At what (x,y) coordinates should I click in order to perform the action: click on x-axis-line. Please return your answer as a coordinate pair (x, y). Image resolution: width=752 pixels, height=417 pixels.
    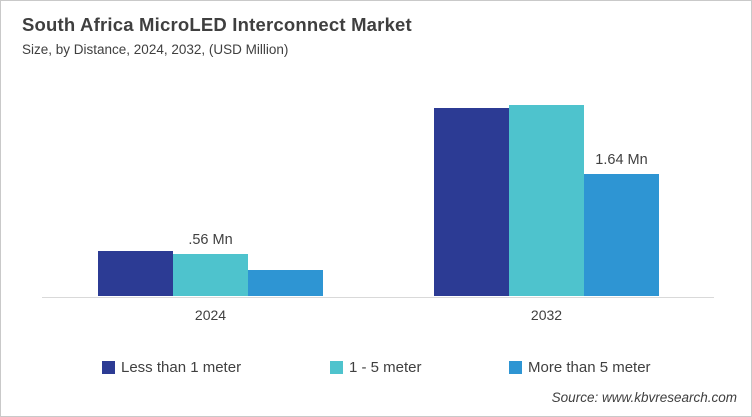
    Looking at the image, I should click on (378, 297).